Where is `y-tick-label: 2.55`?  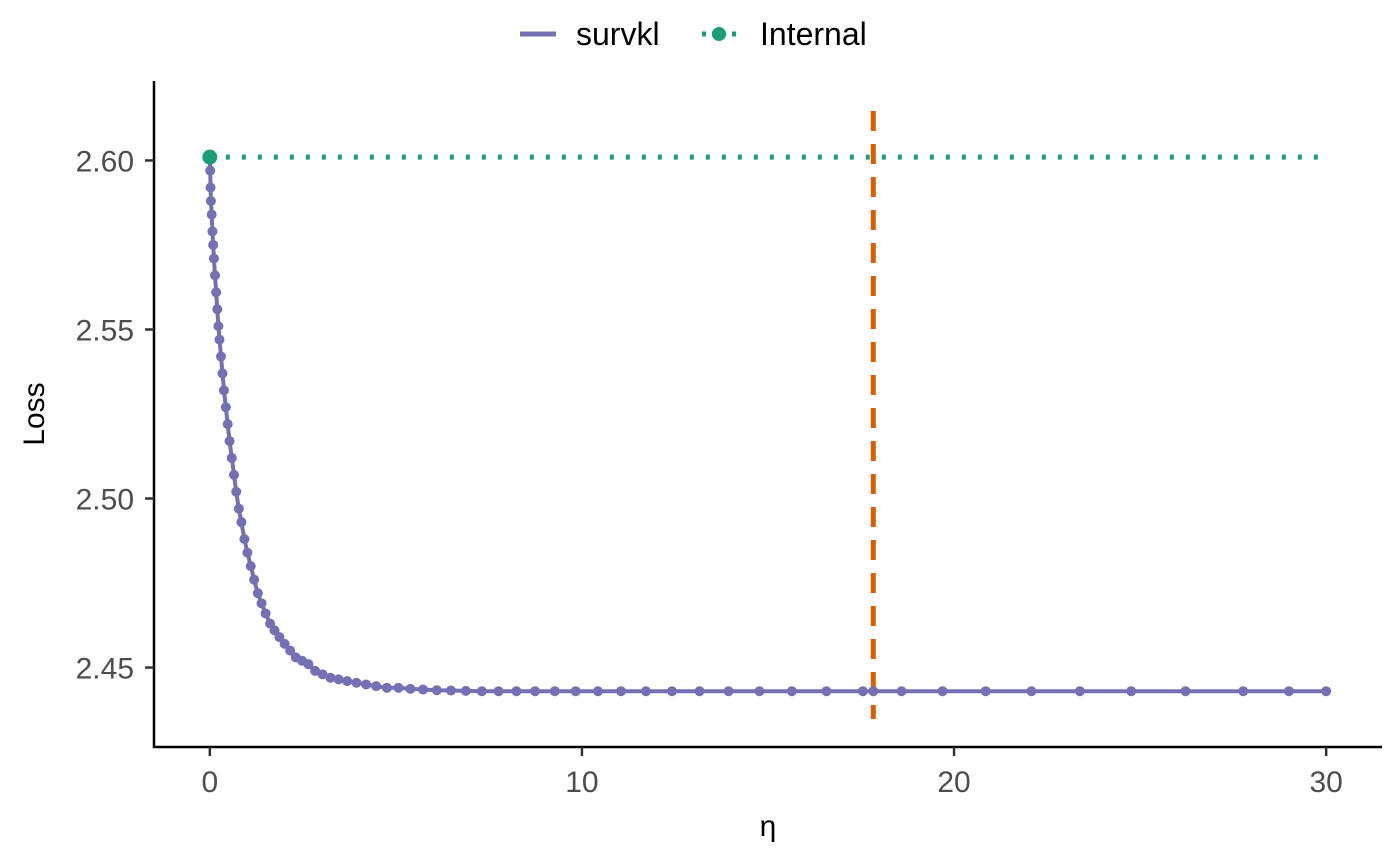
y-tick-label: 2.55 is located at coordinates (105, 330).